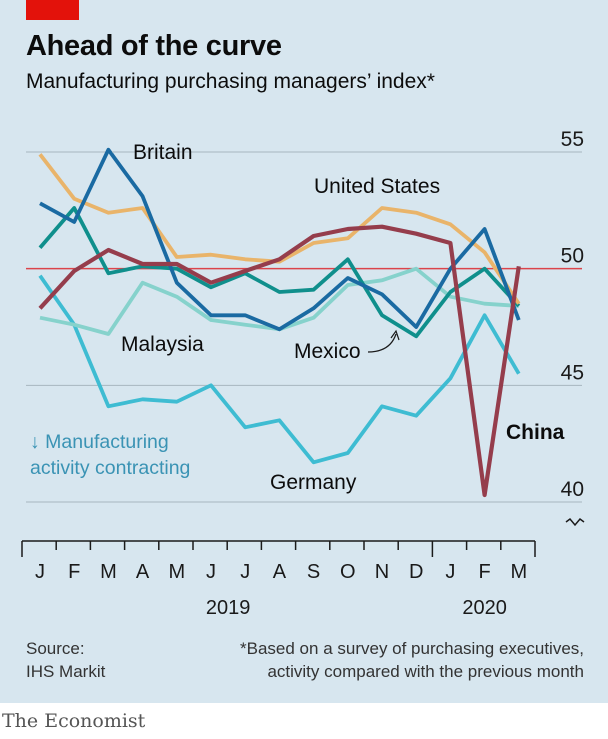 The height and width of the screenshot is (739, 608). Describe the element at coordinates (395, 335) in the screenshot. I see `mexico-leader-arrow-icon` at that location.